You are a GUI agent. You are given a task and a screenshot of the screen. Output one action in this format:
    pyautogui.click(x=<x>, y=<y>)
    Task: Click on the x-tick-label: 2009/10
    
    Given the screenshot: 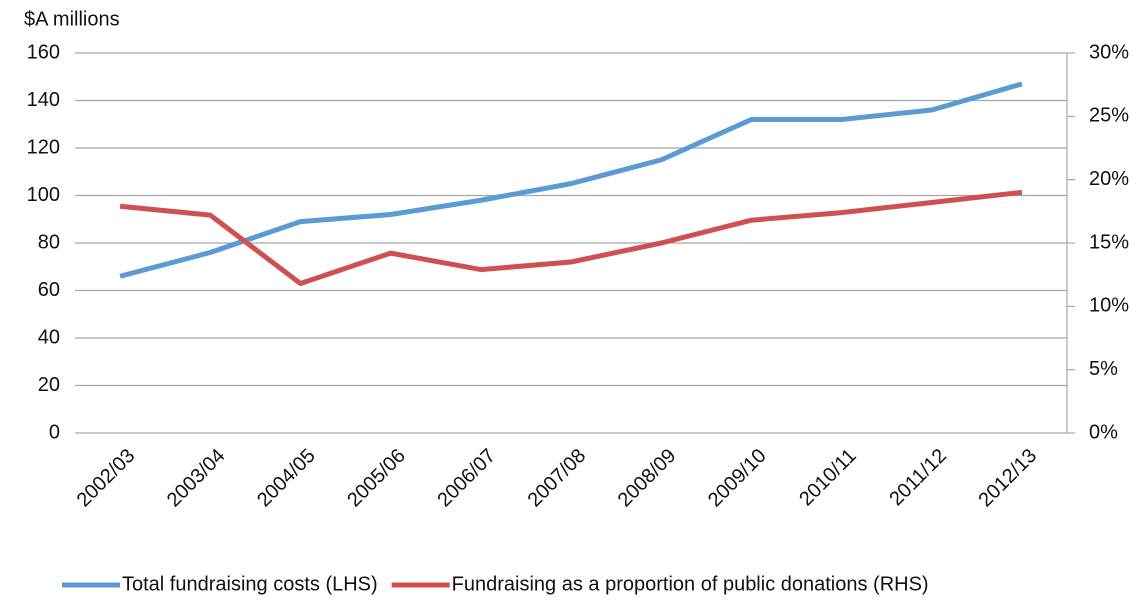 What is the action you would take?
    pyautogui.click(x=737, y=478)
    